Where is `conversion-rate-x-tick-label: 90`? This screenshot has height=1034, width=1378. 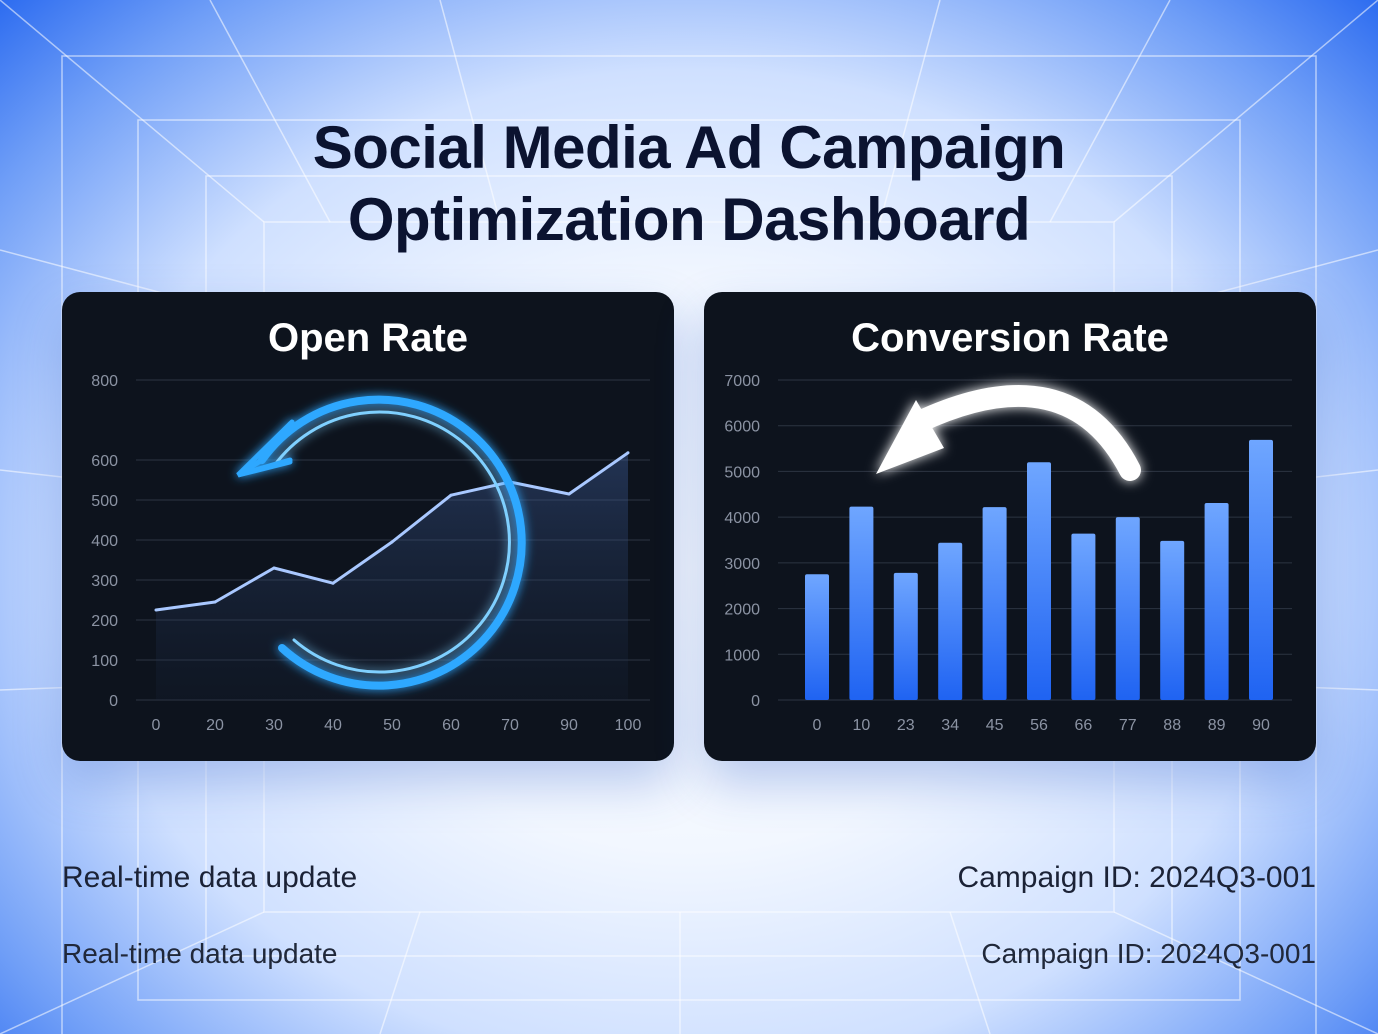 conversion-rate-x-tick-label: 90 is located at coordinates (1261, 725).